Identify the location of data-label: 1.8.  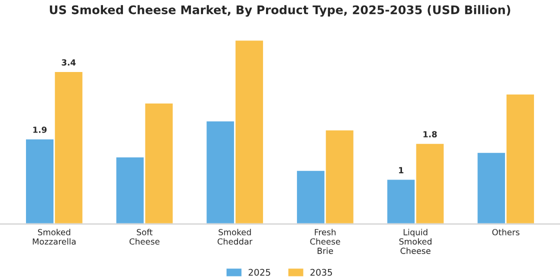
(430, 134).